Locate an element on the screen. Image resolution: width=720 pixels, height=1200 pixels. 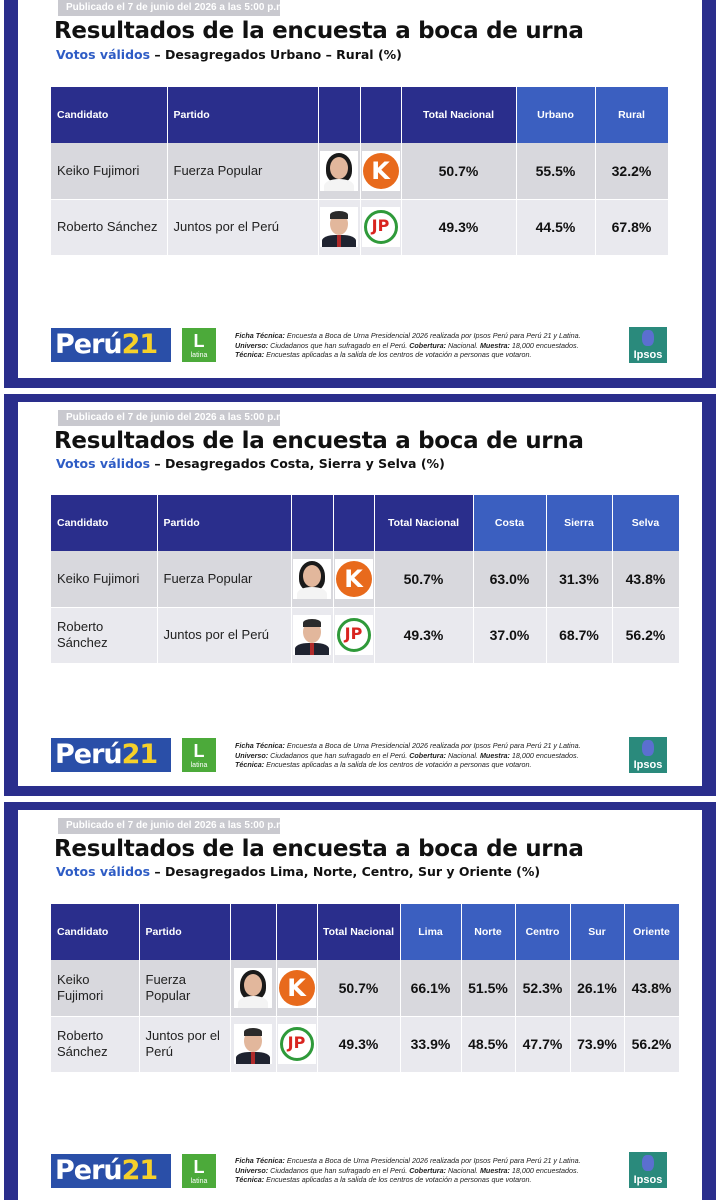
region-value: 66.1% is located at coordinates (431, 988).